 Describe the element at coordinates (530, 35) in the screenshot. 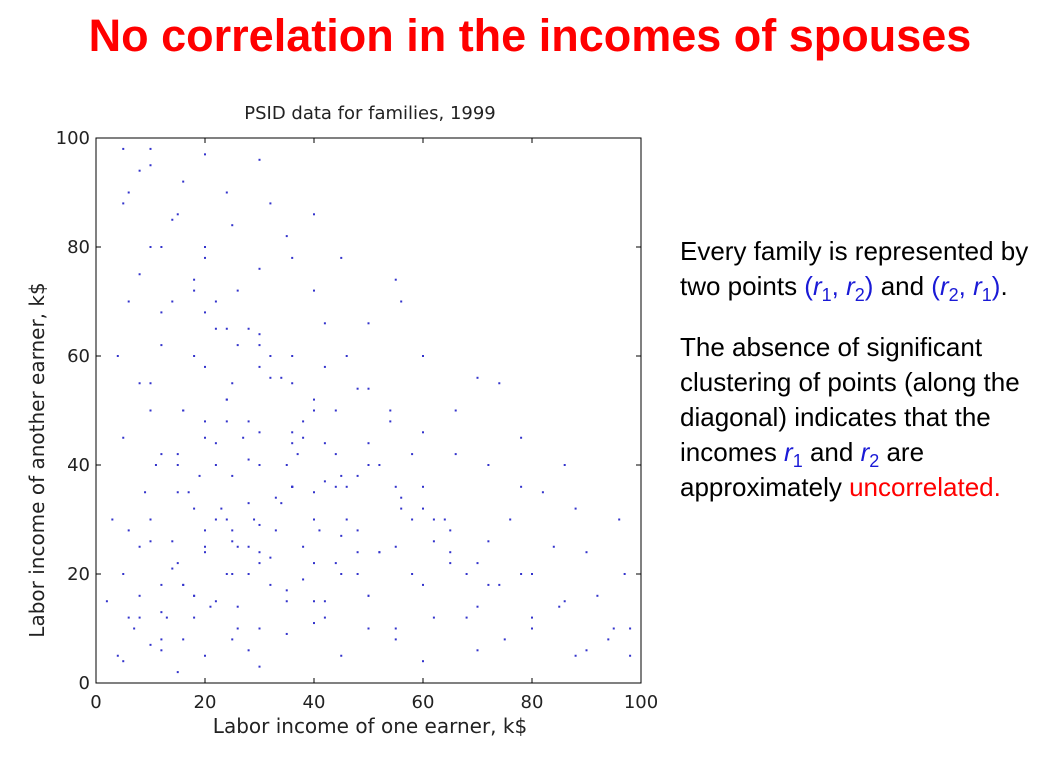

I see `slide-title: No correlation in the incomes of spouses` at that location.